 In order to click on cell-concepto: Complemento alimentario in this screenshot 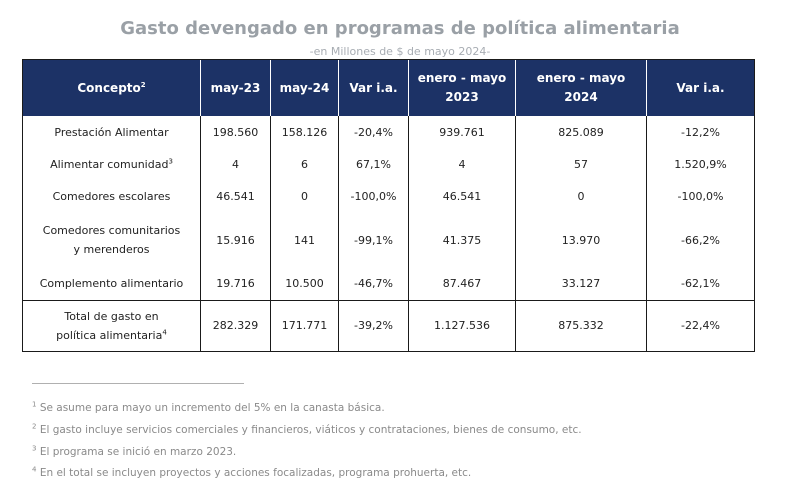, I will do `click(111, 284)`.